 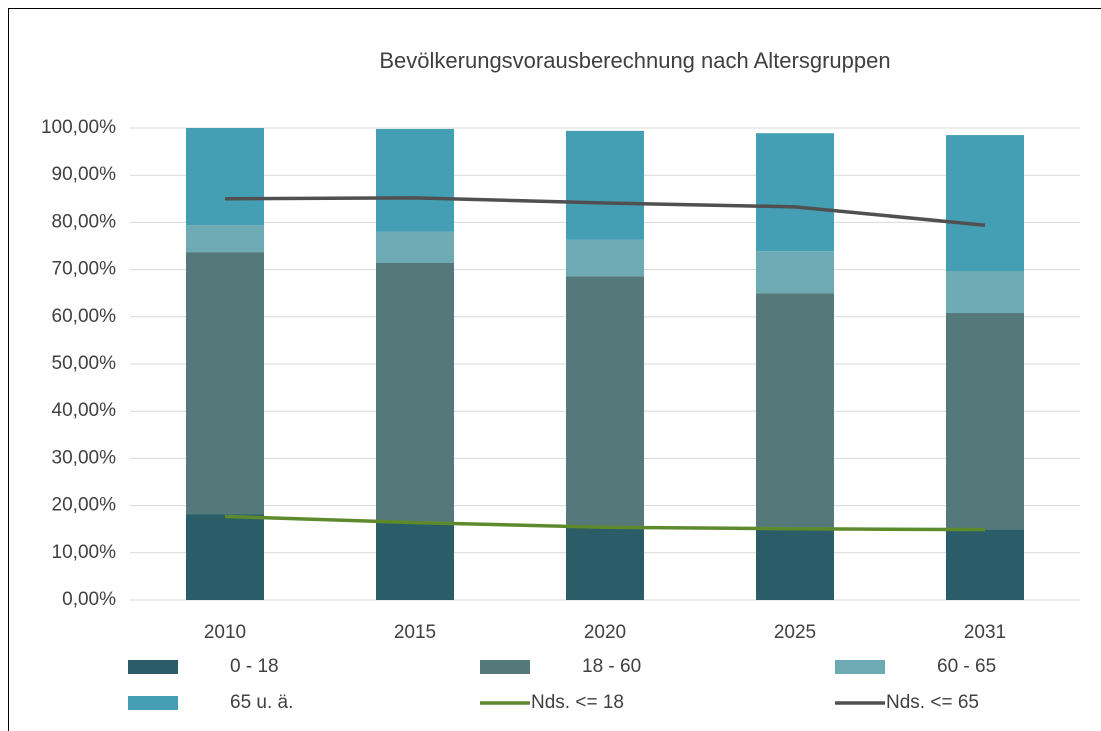 What do you see at coordinates (89, 599) in the screenshot?
I see `y-tick-label: 0,00%` at bounding box center [89, 599].